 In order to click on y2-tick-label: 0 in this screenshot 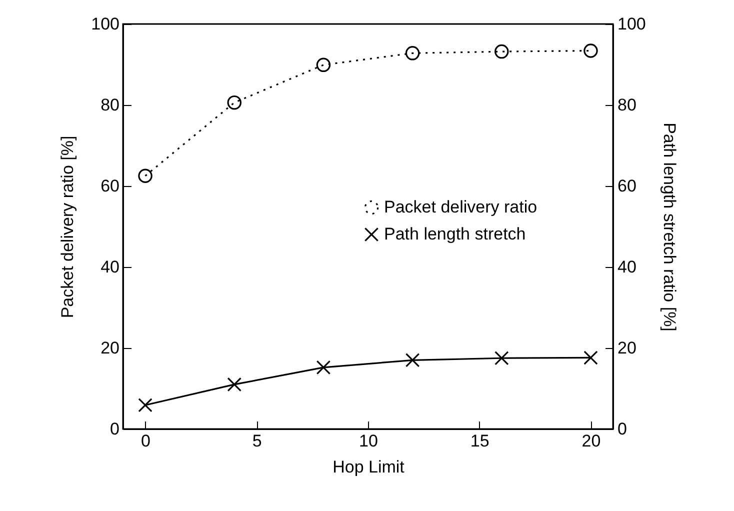, I will do `click(622, 429)`.